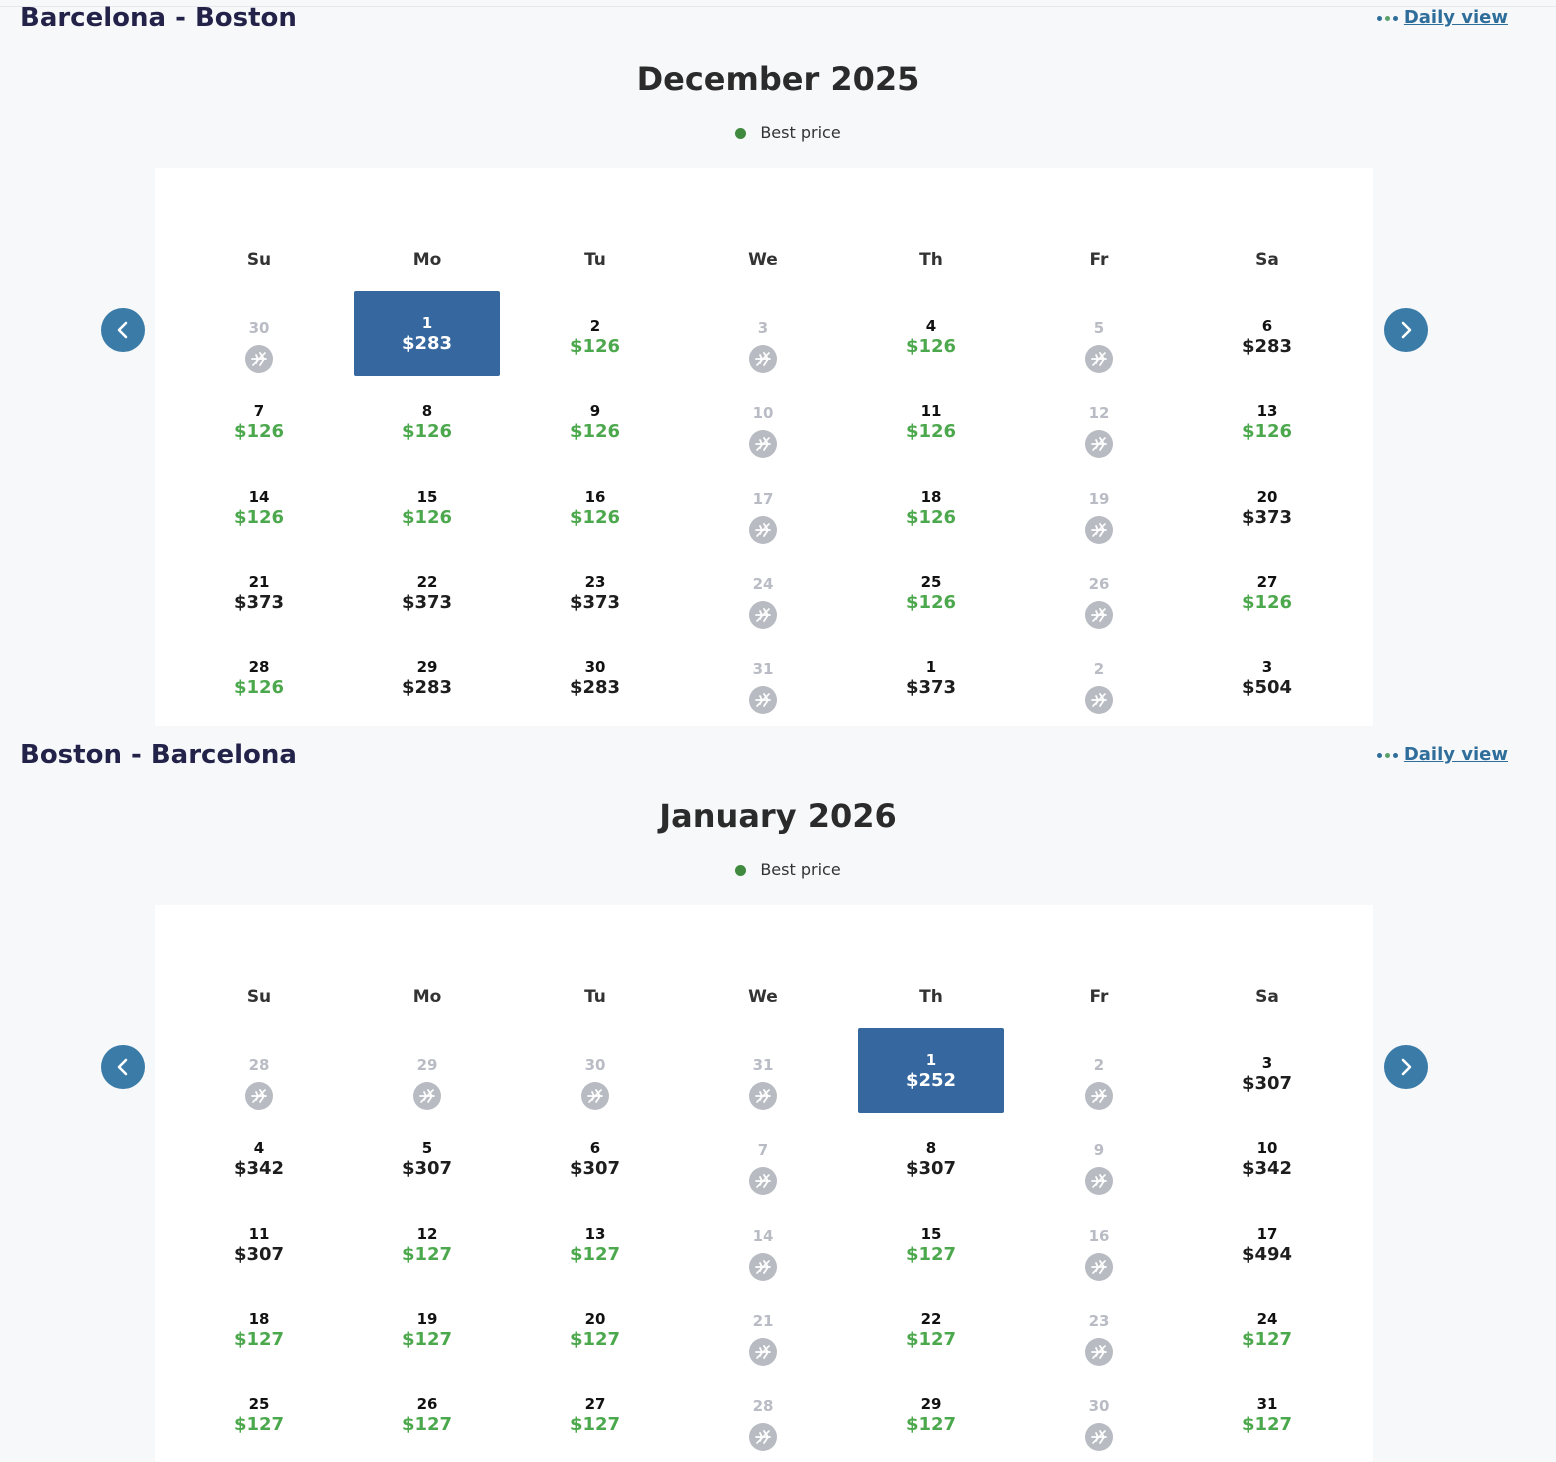 The height and width of the screenshot is (1462, 1556). I want to click on calendar-day: 12 $127, so click(427, 1241).